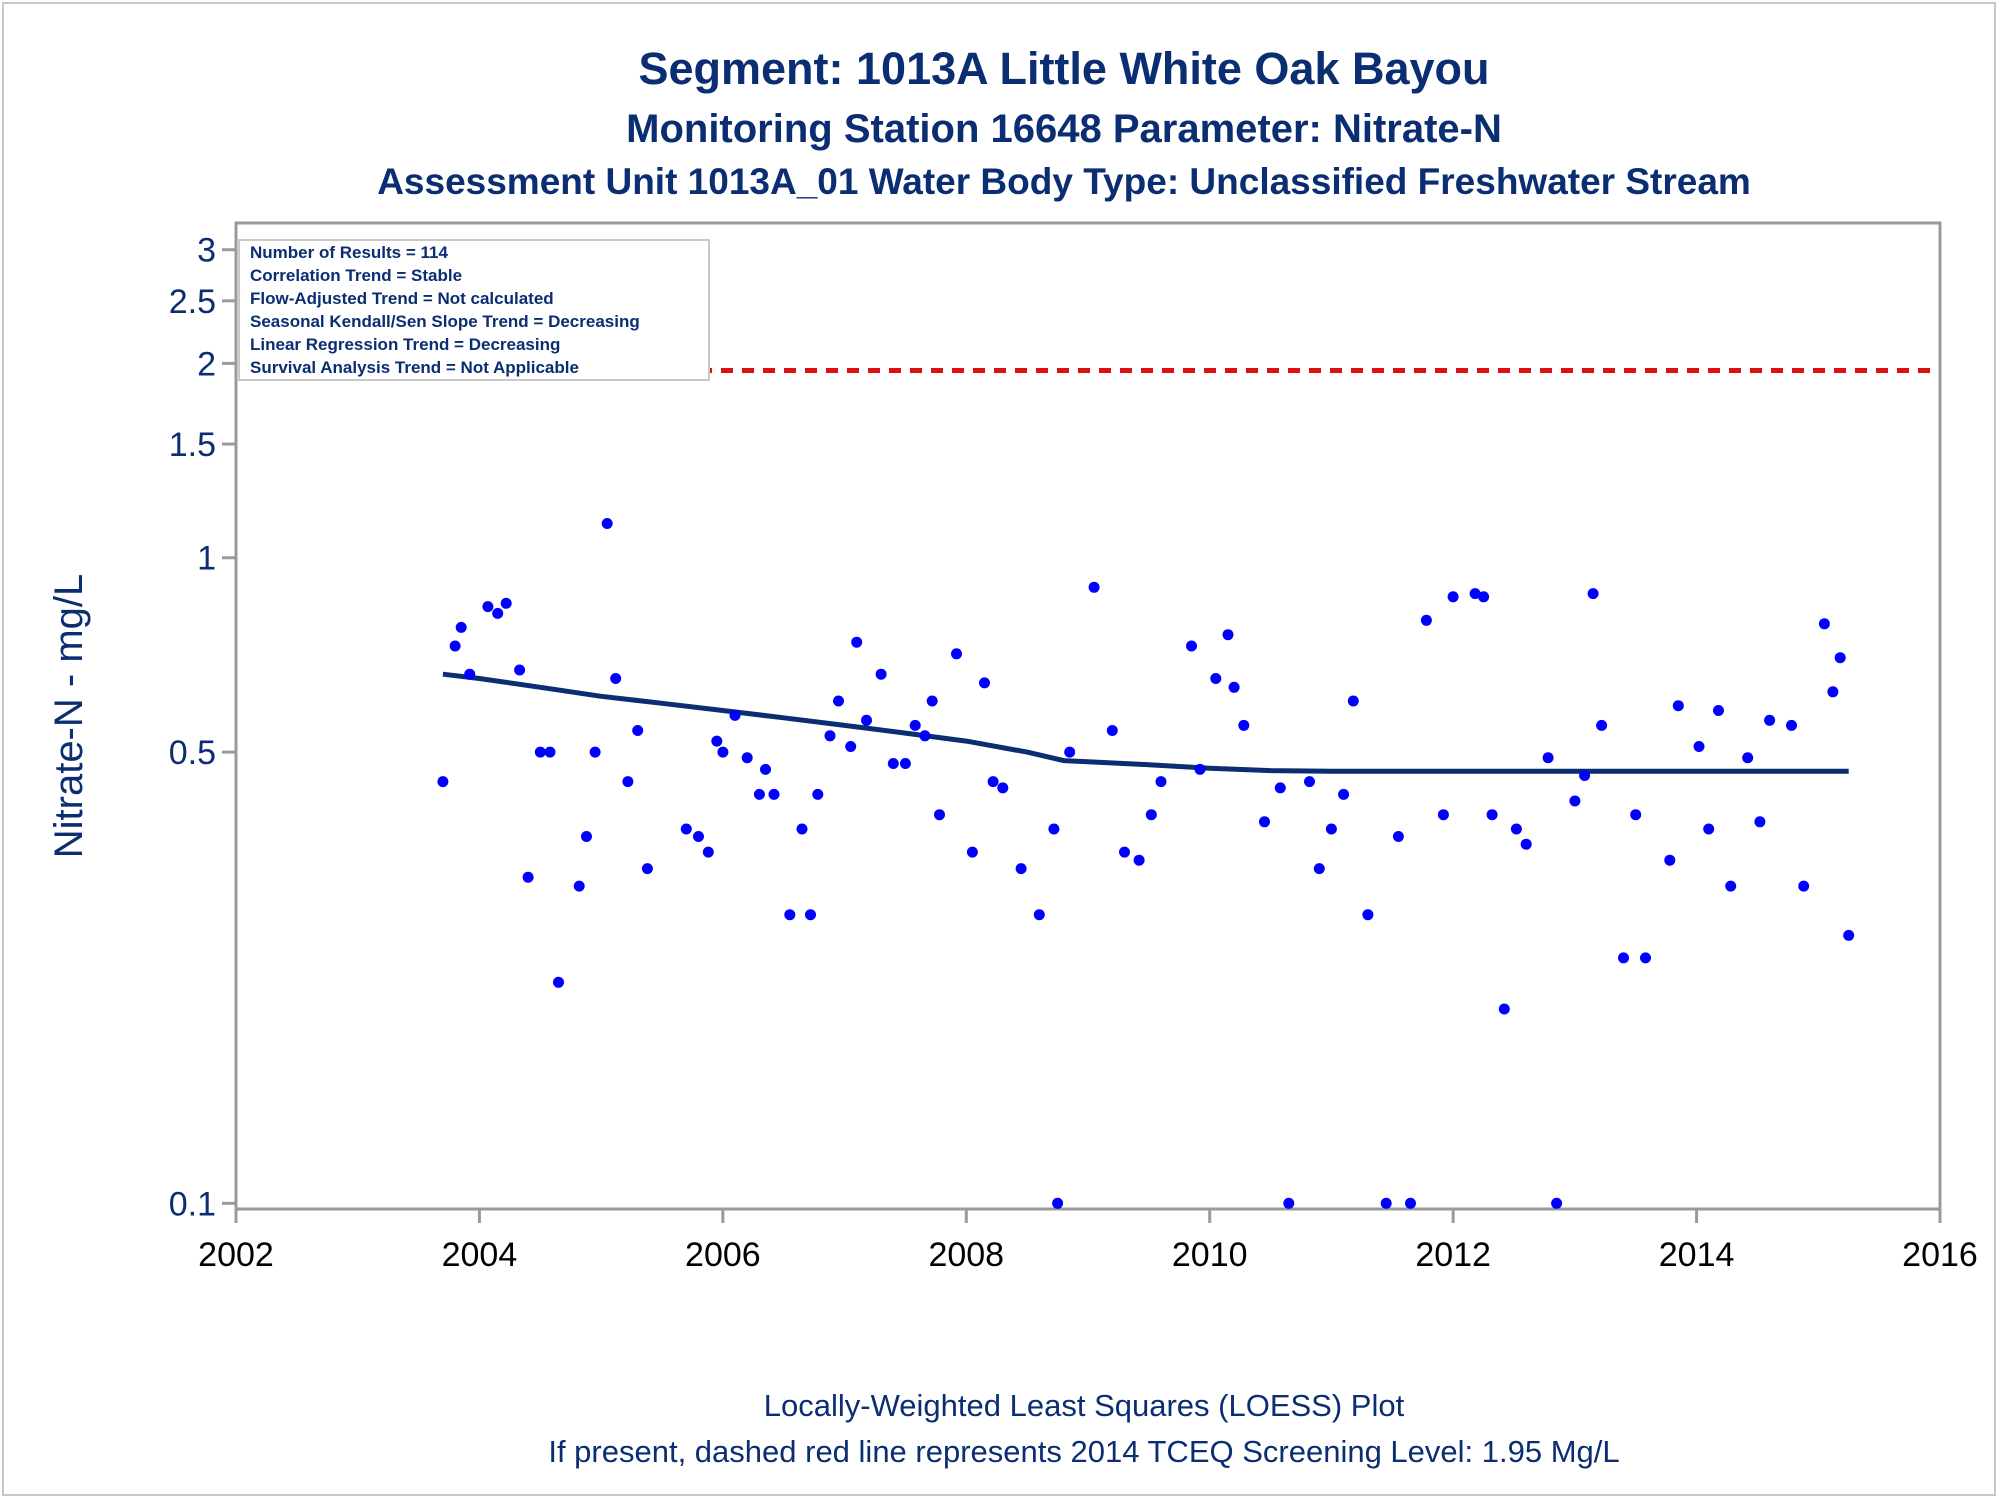 The image size is (2000, 1500). Describe the element at coordinates (405, 344) in the screenshot. I see `inset-linear-regression-trend: Linear Regression Trend = Decreasing` at that location.